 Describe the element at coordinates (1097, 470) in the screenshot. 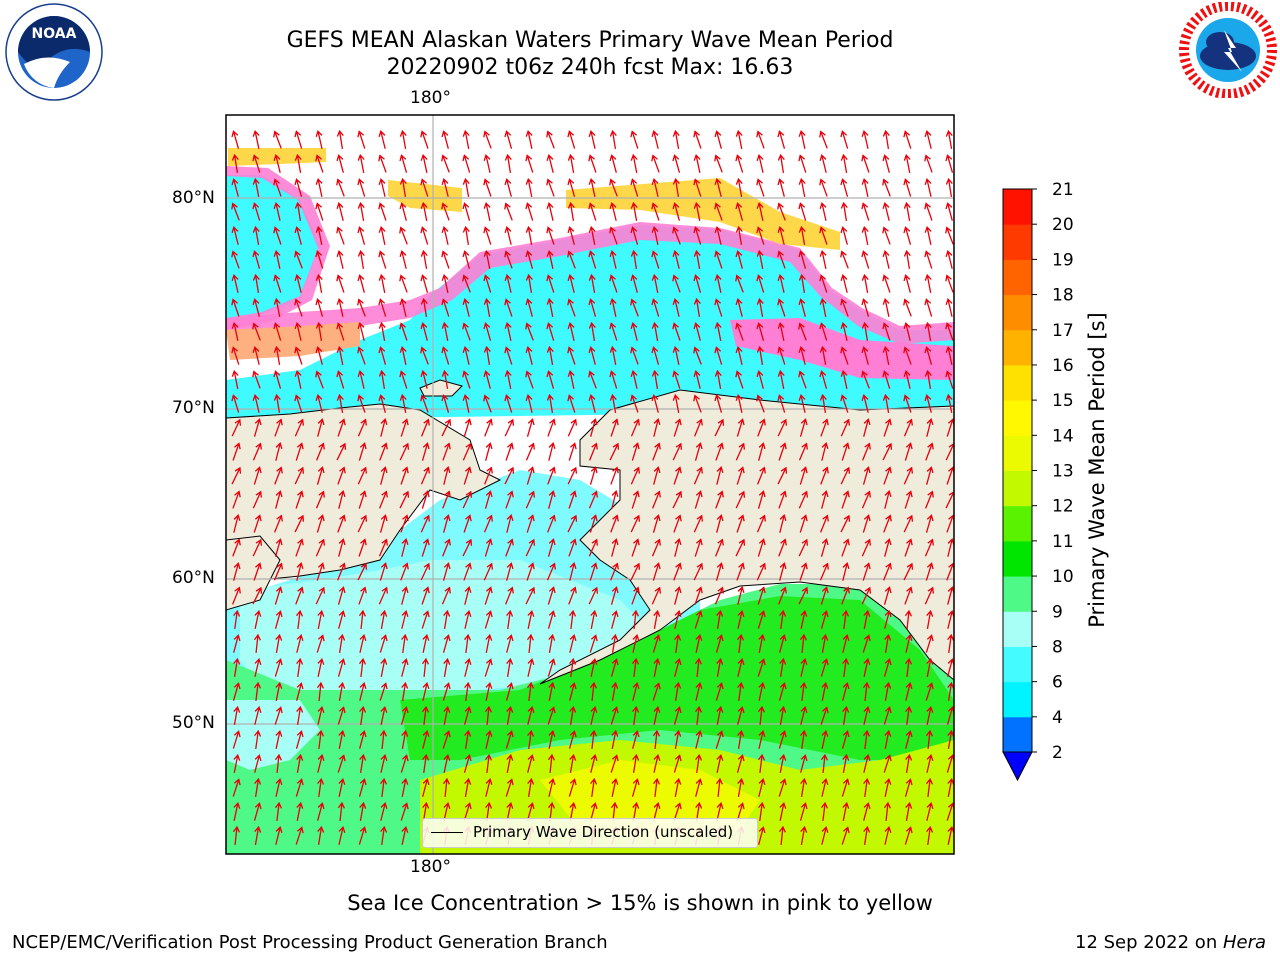

I see `colorbar-label: Primary Wave Mean Period [s]` at that location.